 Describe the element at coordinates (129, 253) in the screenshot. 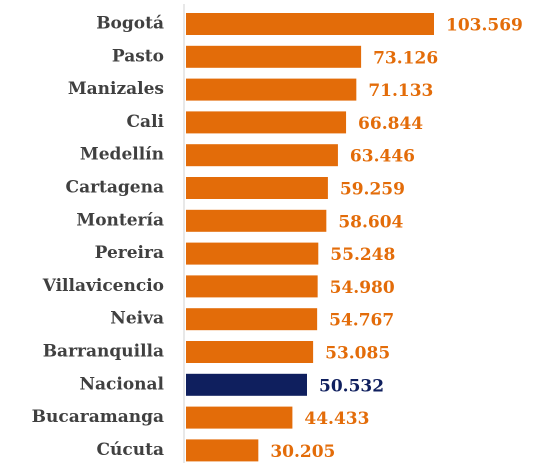

I see `category-label: Pereira` at that location.